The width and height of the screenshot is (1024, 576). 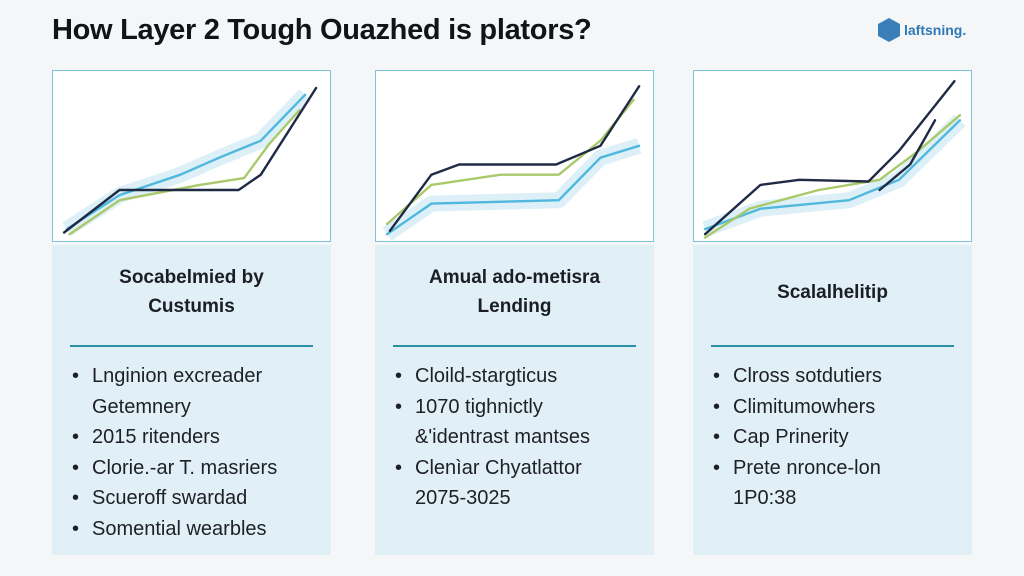 I want to click on list-item: Scueroff swardad, so click(x=173, y=498).